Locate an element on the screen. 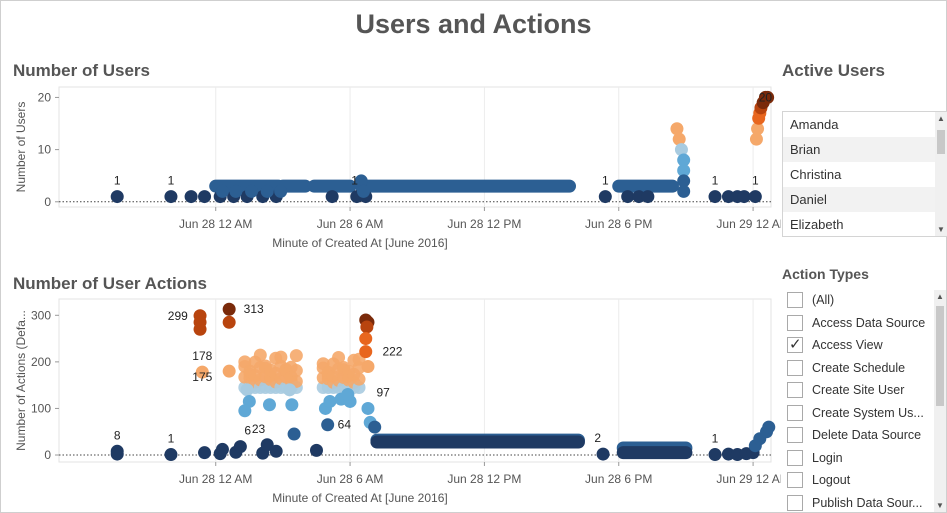 The width and height of the screenshot is (947, 513). filter-create-schedule: Create Schedule is located at coordinates (862, 369).